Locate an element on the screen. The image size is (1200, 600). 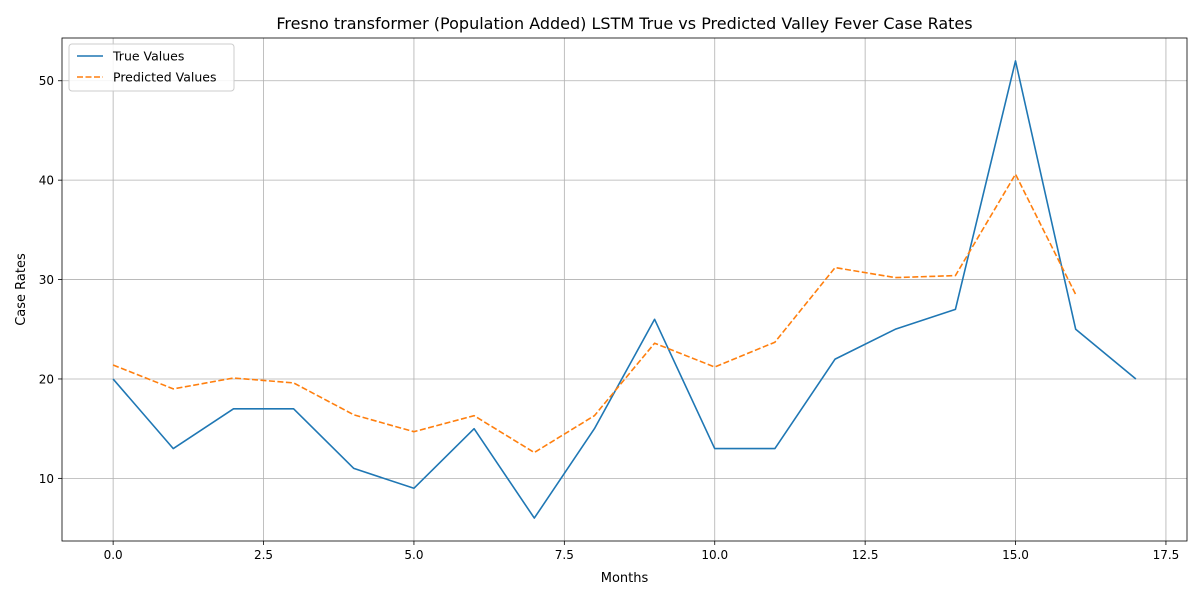
x-tick-label: 7.5 is located at coordinates (564, 555).